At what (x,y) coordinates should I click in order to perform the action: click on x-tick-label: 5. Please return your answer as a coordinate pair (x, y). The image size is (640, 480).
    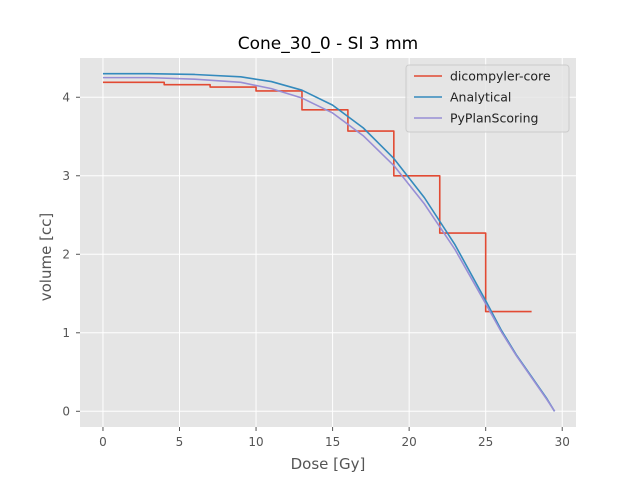
    Looking at the image, I should click on (180, 442).